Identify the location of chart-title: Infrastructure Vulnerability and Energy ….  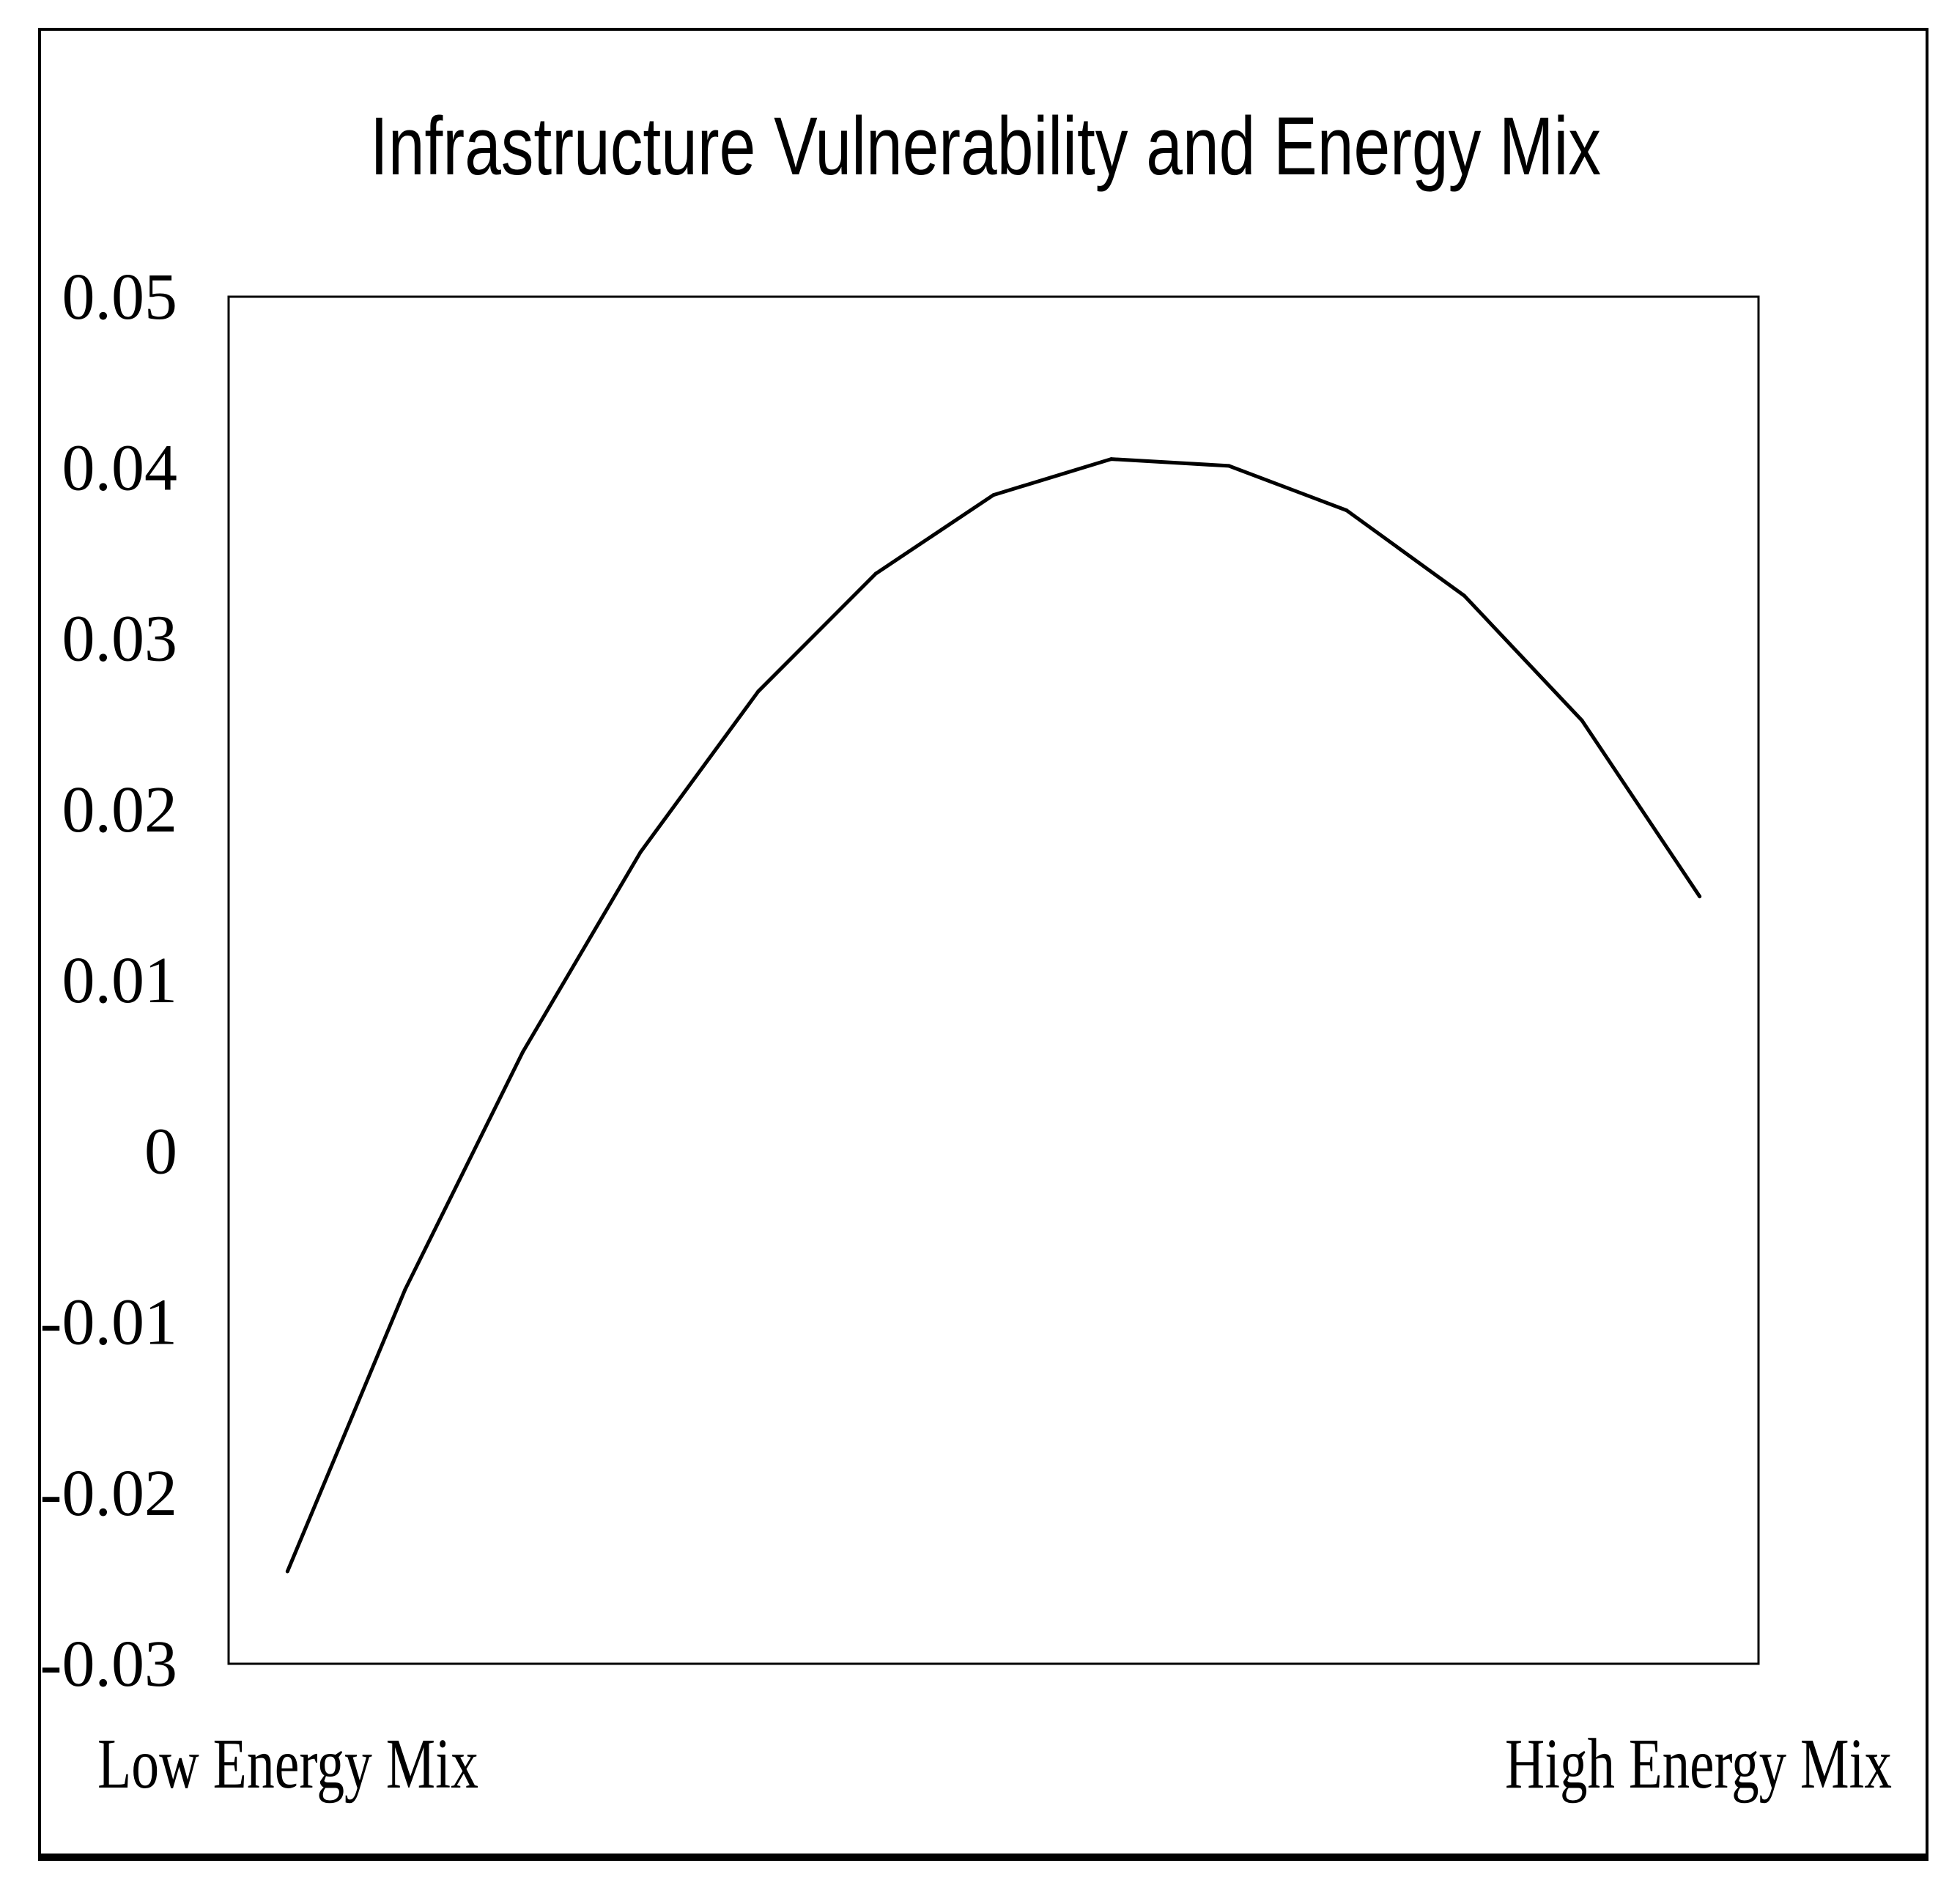
(986, 146).